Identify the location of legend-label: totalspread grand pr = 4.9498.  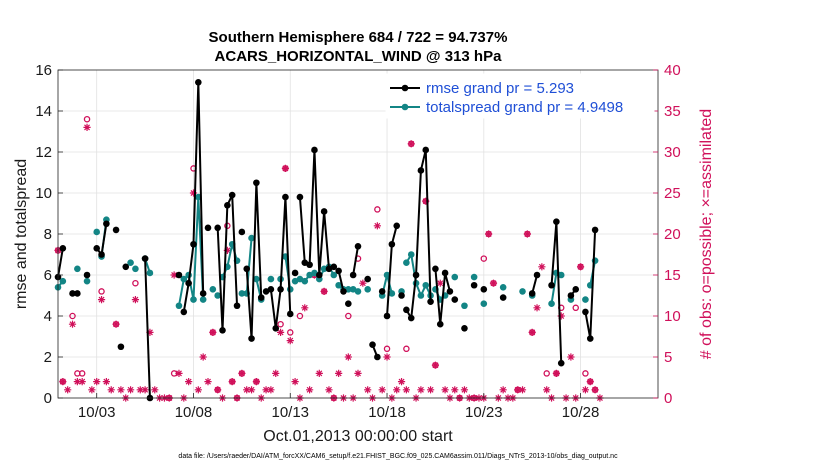
(524, 107).